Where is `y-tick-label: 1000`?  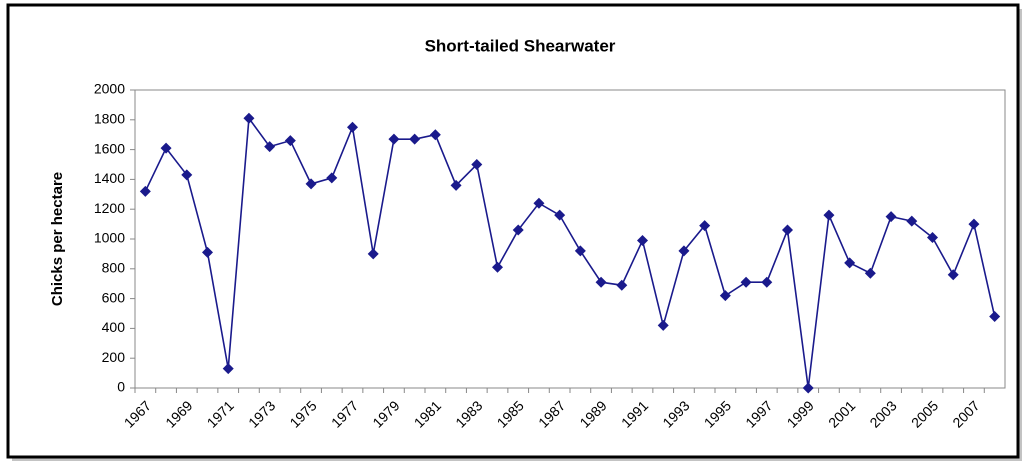 y-tick-label: 1000 is located at coordinates (109, 238).